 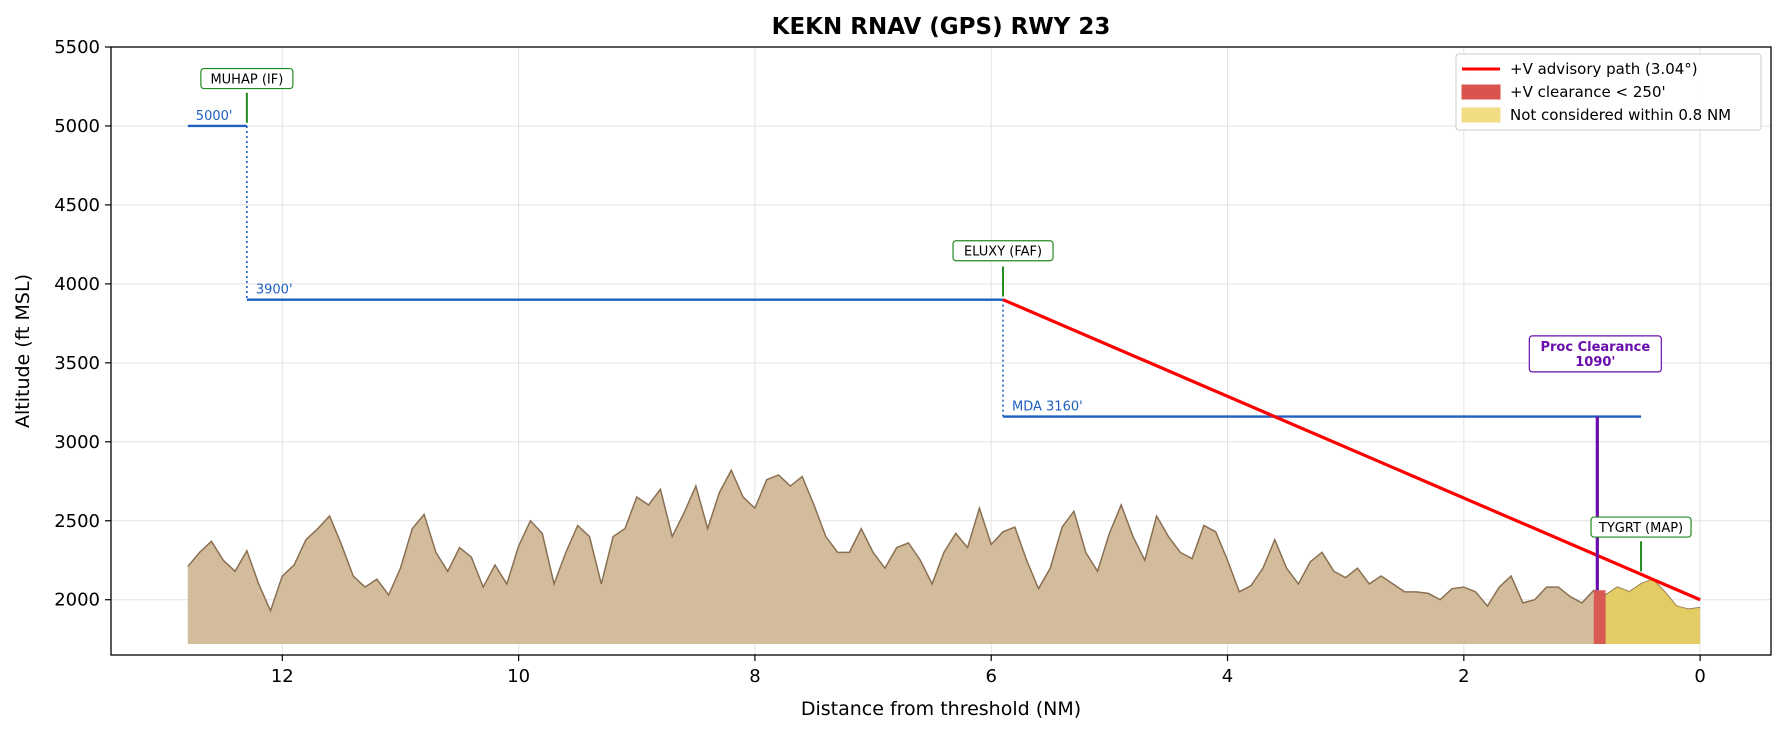 I want to click on x-tick-label: 10, so click(x=518, y=676).